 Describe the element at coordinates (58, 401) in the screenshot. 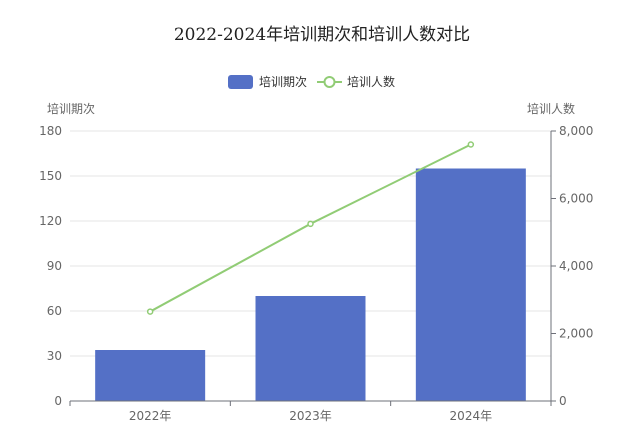

I see `y-left-tick-label: 0` at that location.